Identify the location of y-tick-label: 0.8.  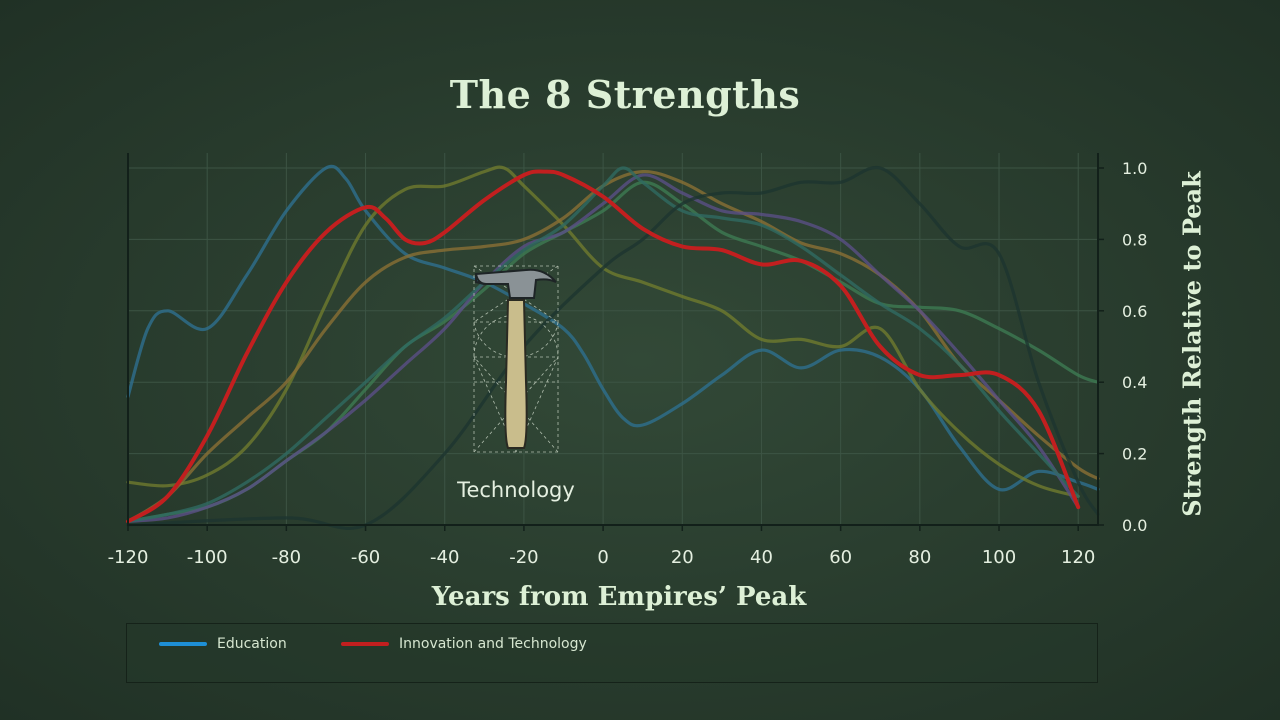
(1134, 239).